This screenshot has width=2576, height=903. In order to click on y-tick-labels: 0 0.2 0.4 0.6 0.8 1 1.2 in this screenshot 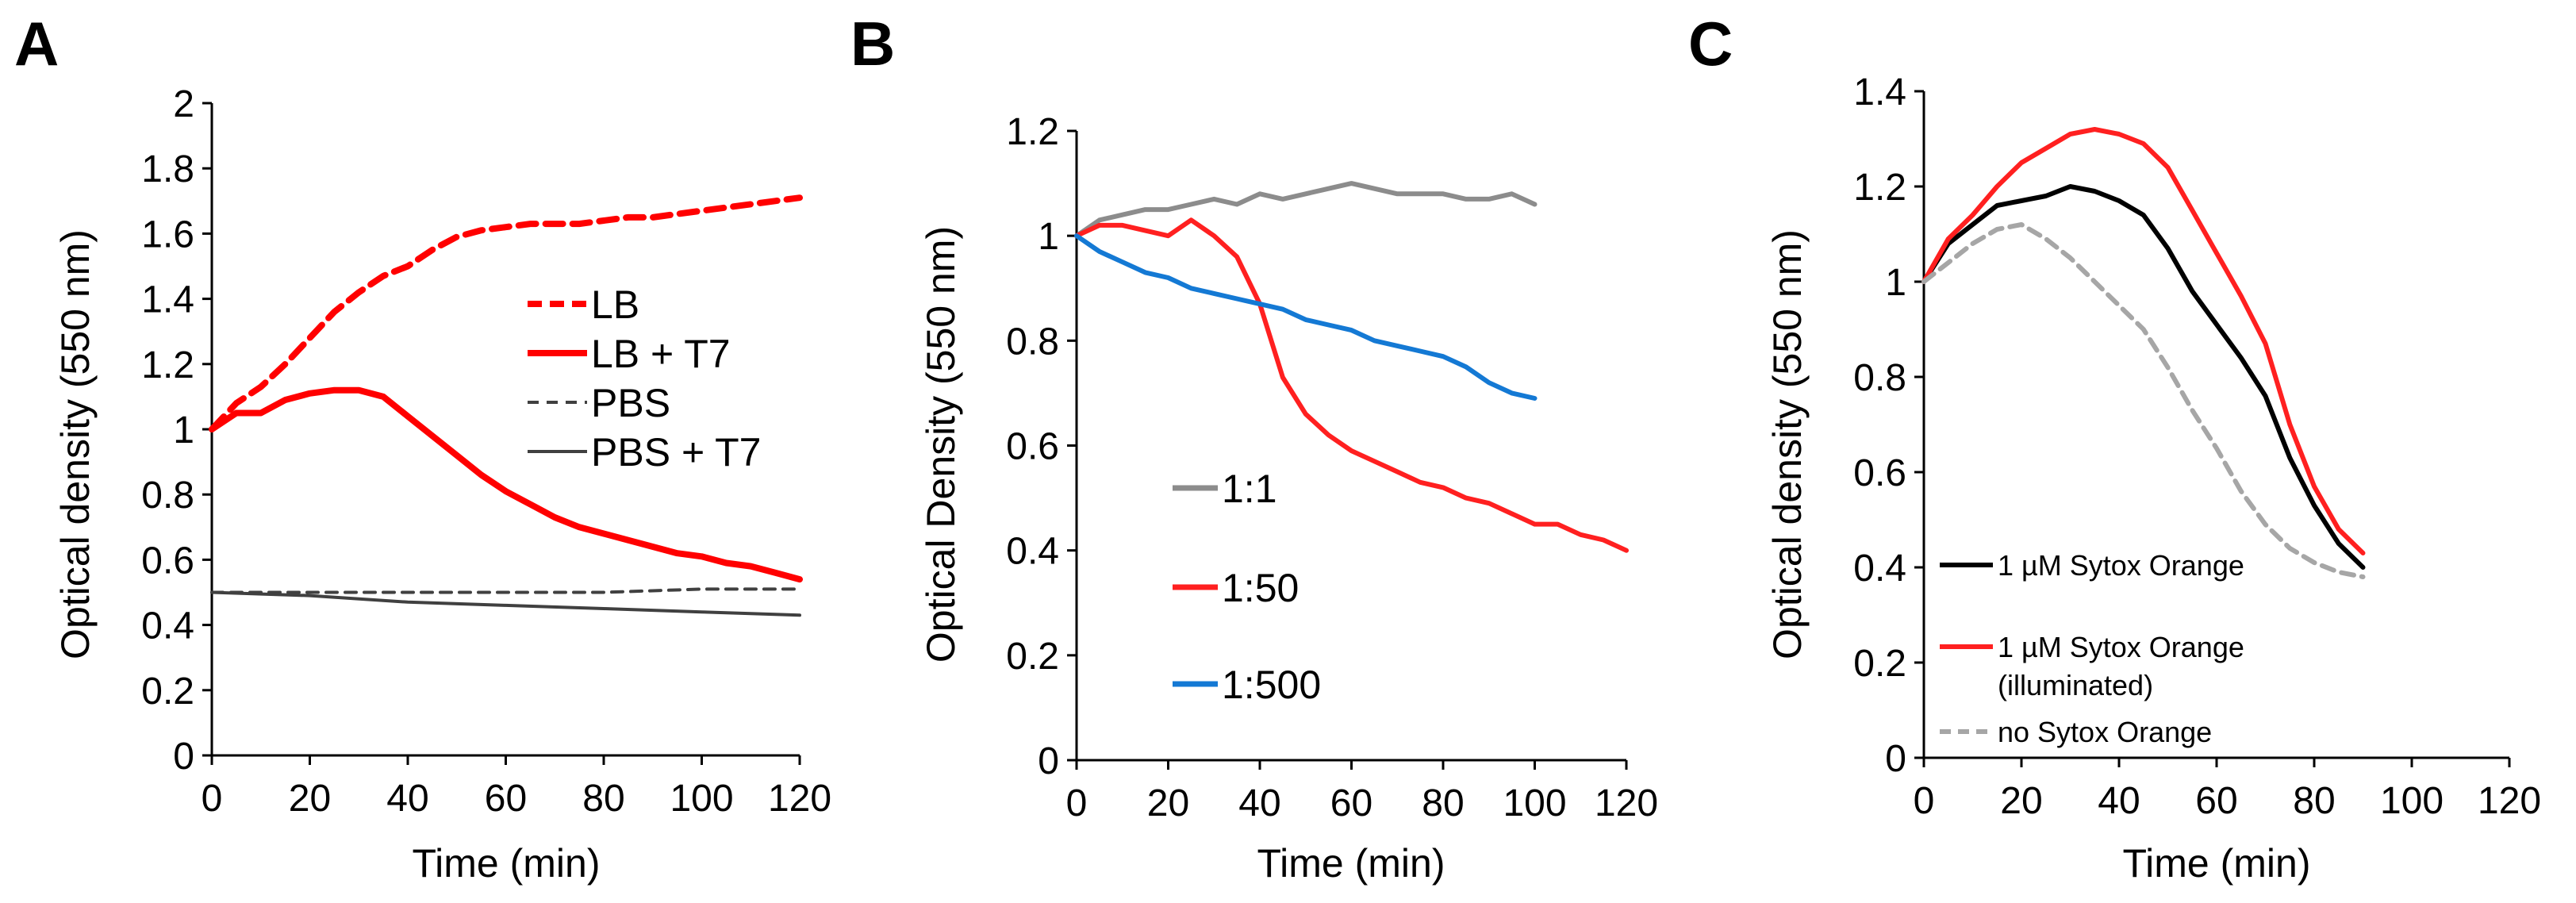, I will do `click(1041, 446)`.